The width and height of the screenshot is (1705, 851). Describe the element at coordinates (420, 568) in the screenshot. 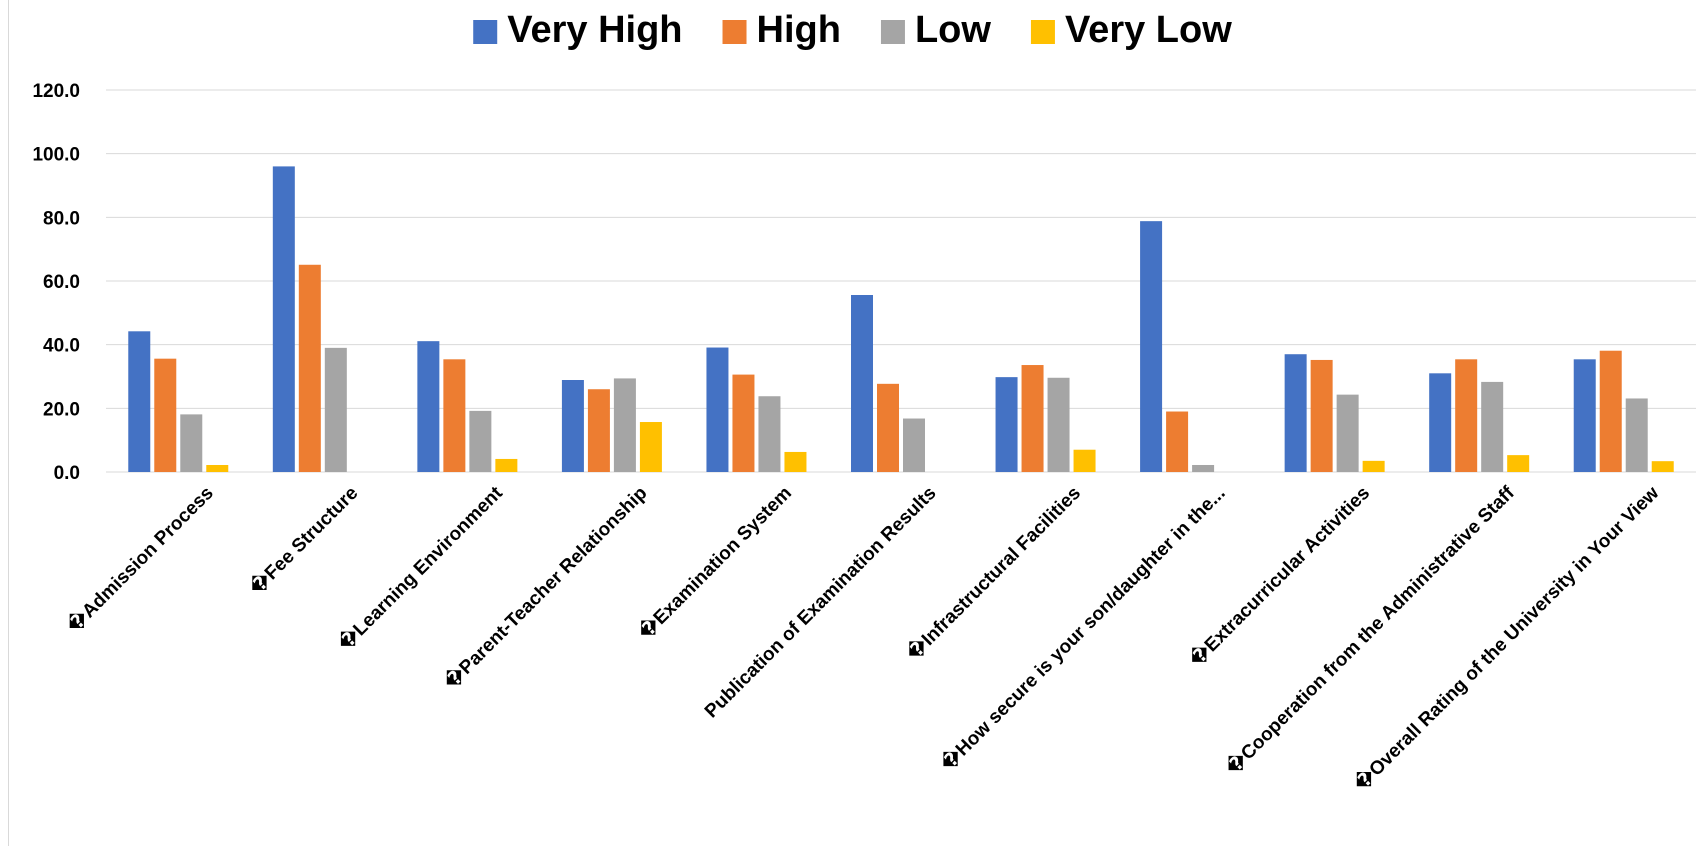

I see `x-tick-label: �Learning Environment` at that location.